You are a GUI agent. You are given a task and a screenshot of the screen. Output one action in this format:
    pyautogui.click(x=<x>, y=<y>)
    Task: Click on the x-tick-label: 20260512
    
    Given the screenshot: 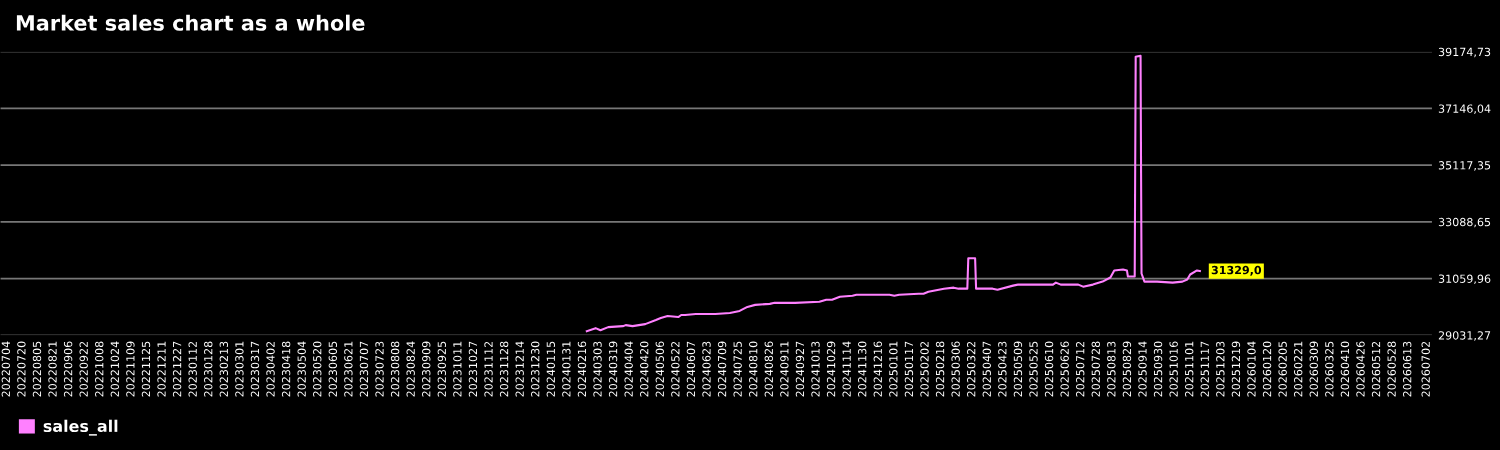 What is the action you would take?
    pyautogui.click(x=1376, y=369)
    